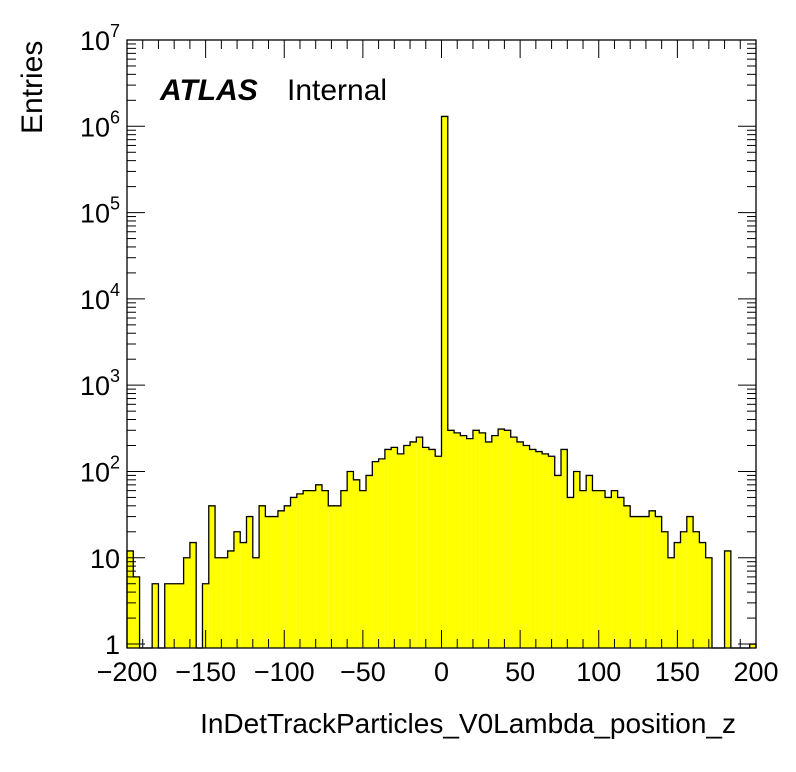  Describe the element at coordinates (100, 469) in the screenshot. I see `y-tick-label: 10²` at that location.